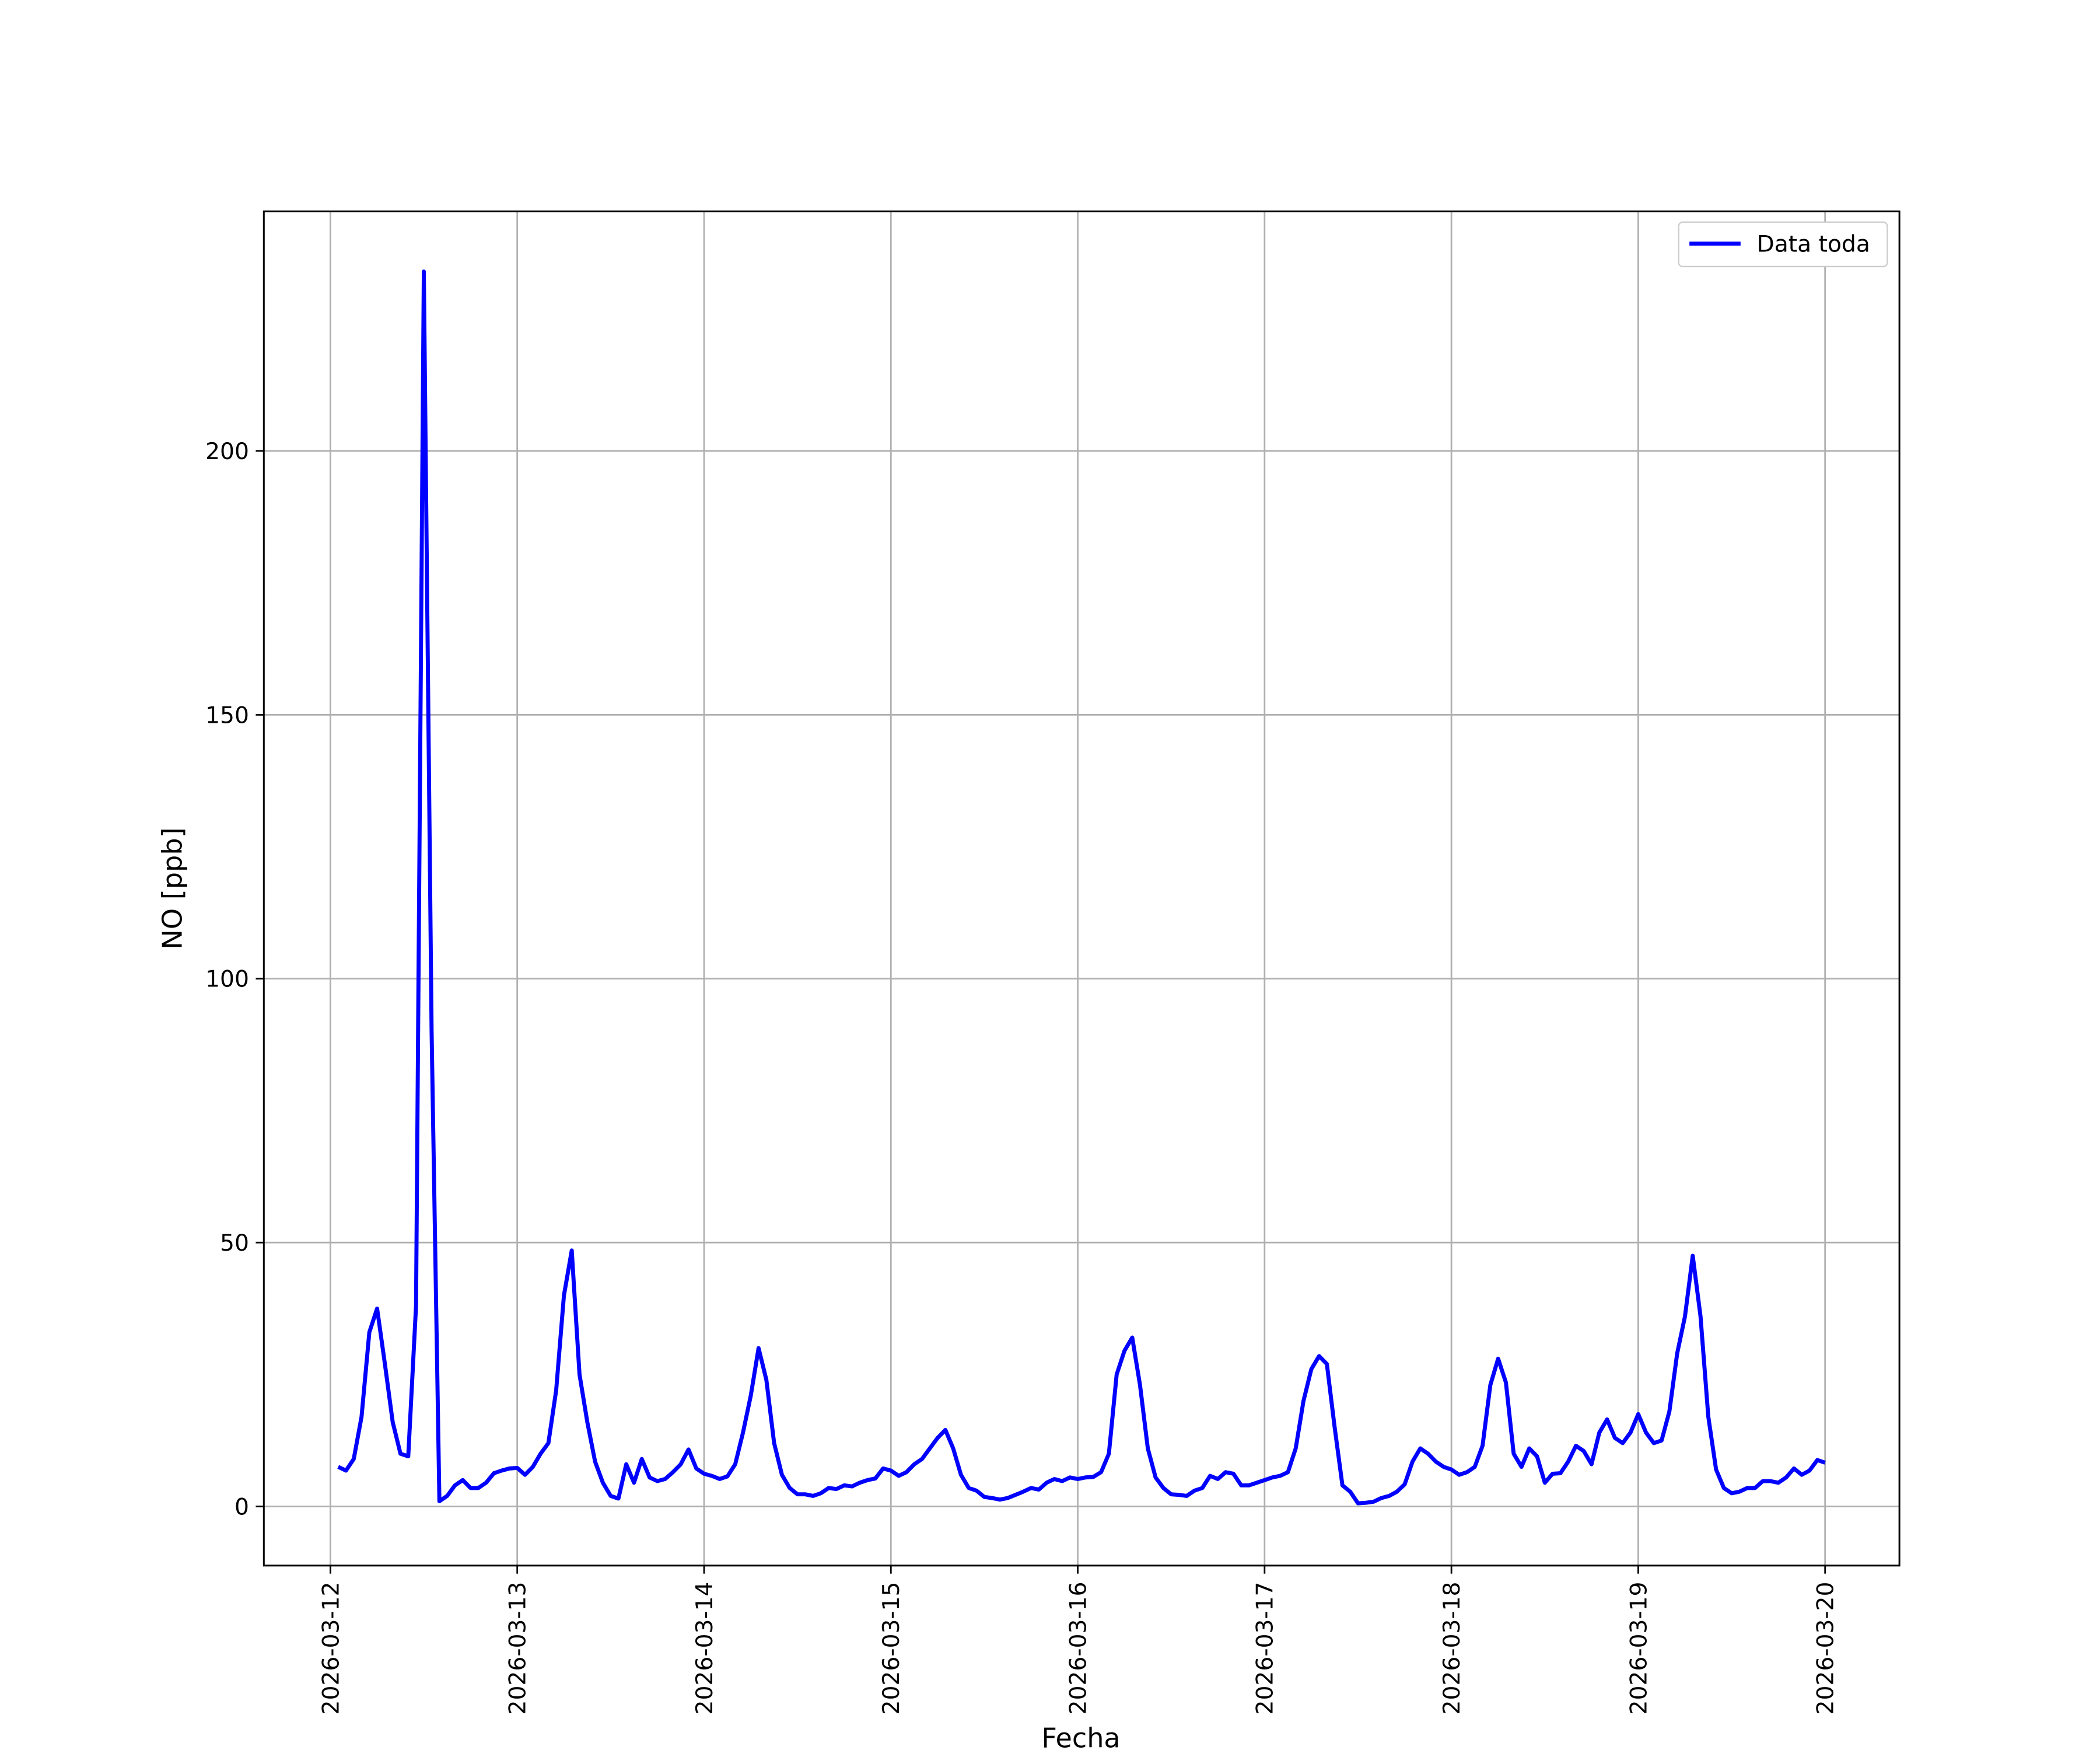 Image resolution: width=2100 pixels, height=1750 pixels. Describe the element at coordinates (227, 980) in the screenshot. I see `y-tick-label: 100` at that location.